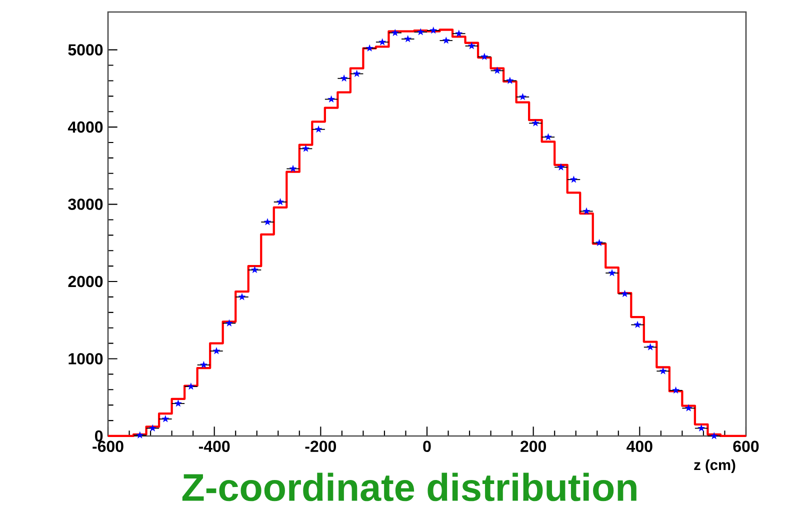 The height and width of the screenshot is (516, 806). I want to click on text: Z-coordinate distribution, so click(409, 487).